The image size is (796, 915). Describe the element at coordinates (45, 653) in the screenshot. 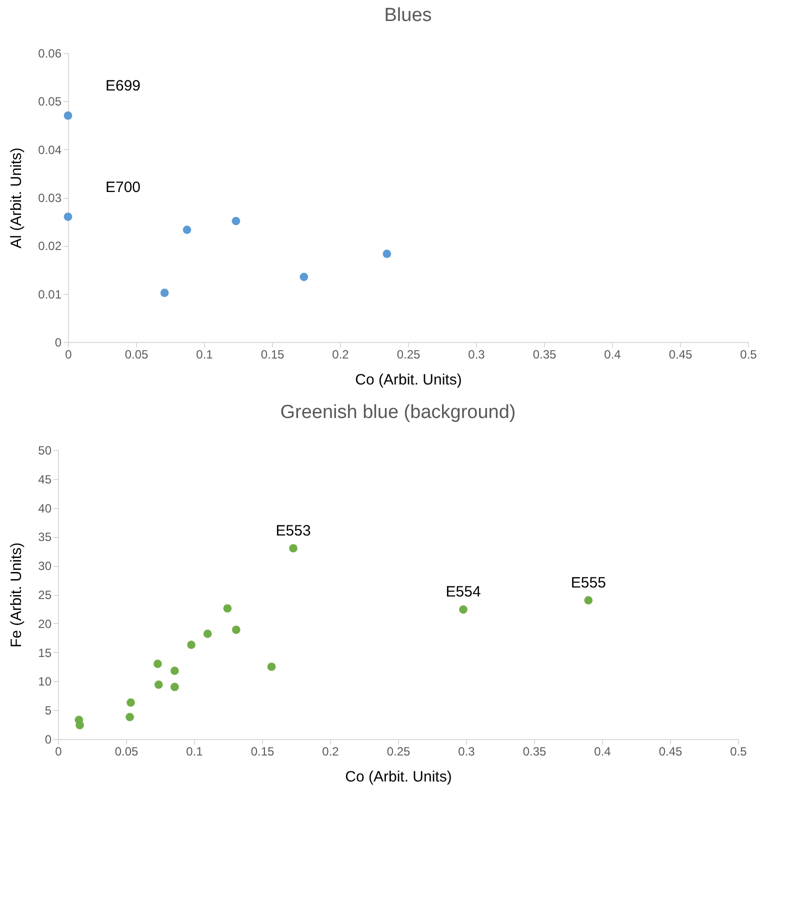

I see `y-tick-label: 15` at that location.